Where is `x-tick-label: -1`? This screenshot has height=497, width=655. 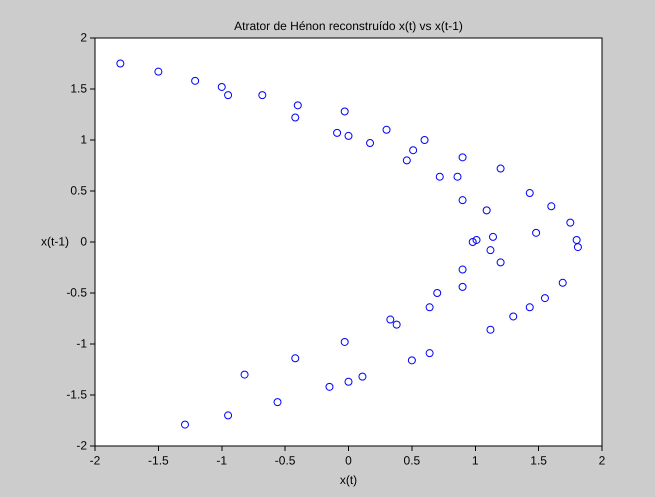
x-tick-label: -1 is located at coordinates (222, 461).